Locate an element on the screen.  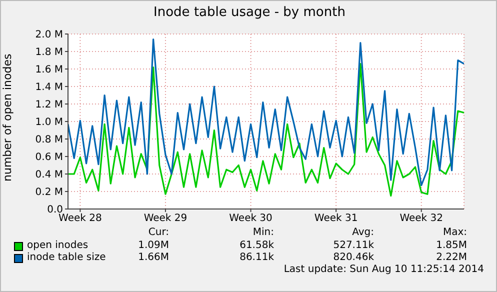
text: 820.46k is located at coordinates (353, 257).